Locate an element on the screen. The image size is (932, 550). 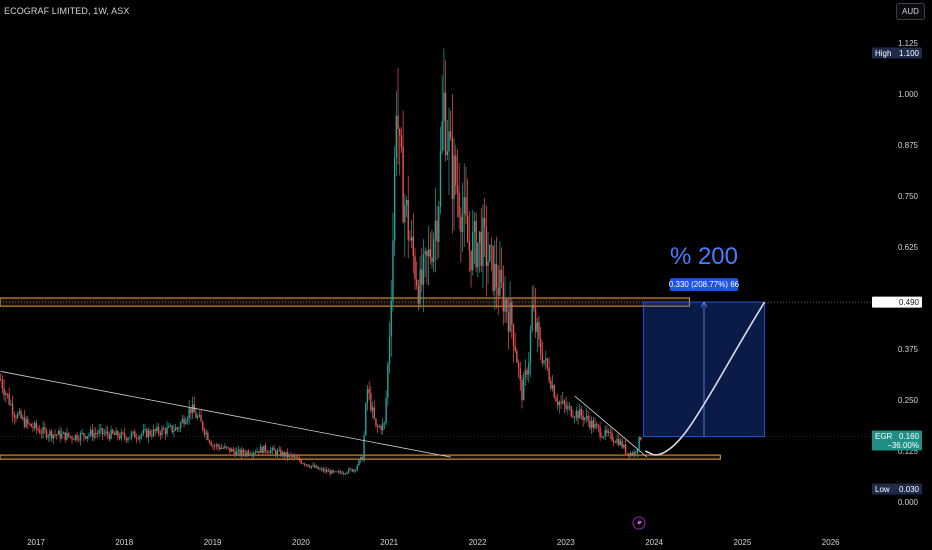
lightning-icon is located at coordinates (639, 523).